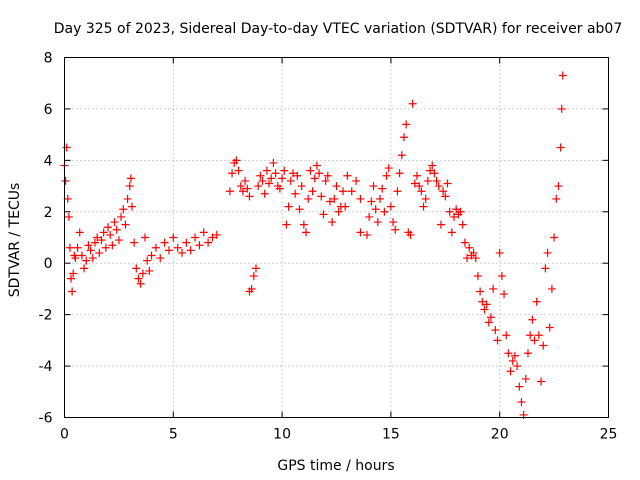 Image resolution: width=640 pixels, height=480 pixels. What do you see at coordinates (48, 213) in the screenshot?
I see `y-tick-label: 2` at bounding box center [48, 213].